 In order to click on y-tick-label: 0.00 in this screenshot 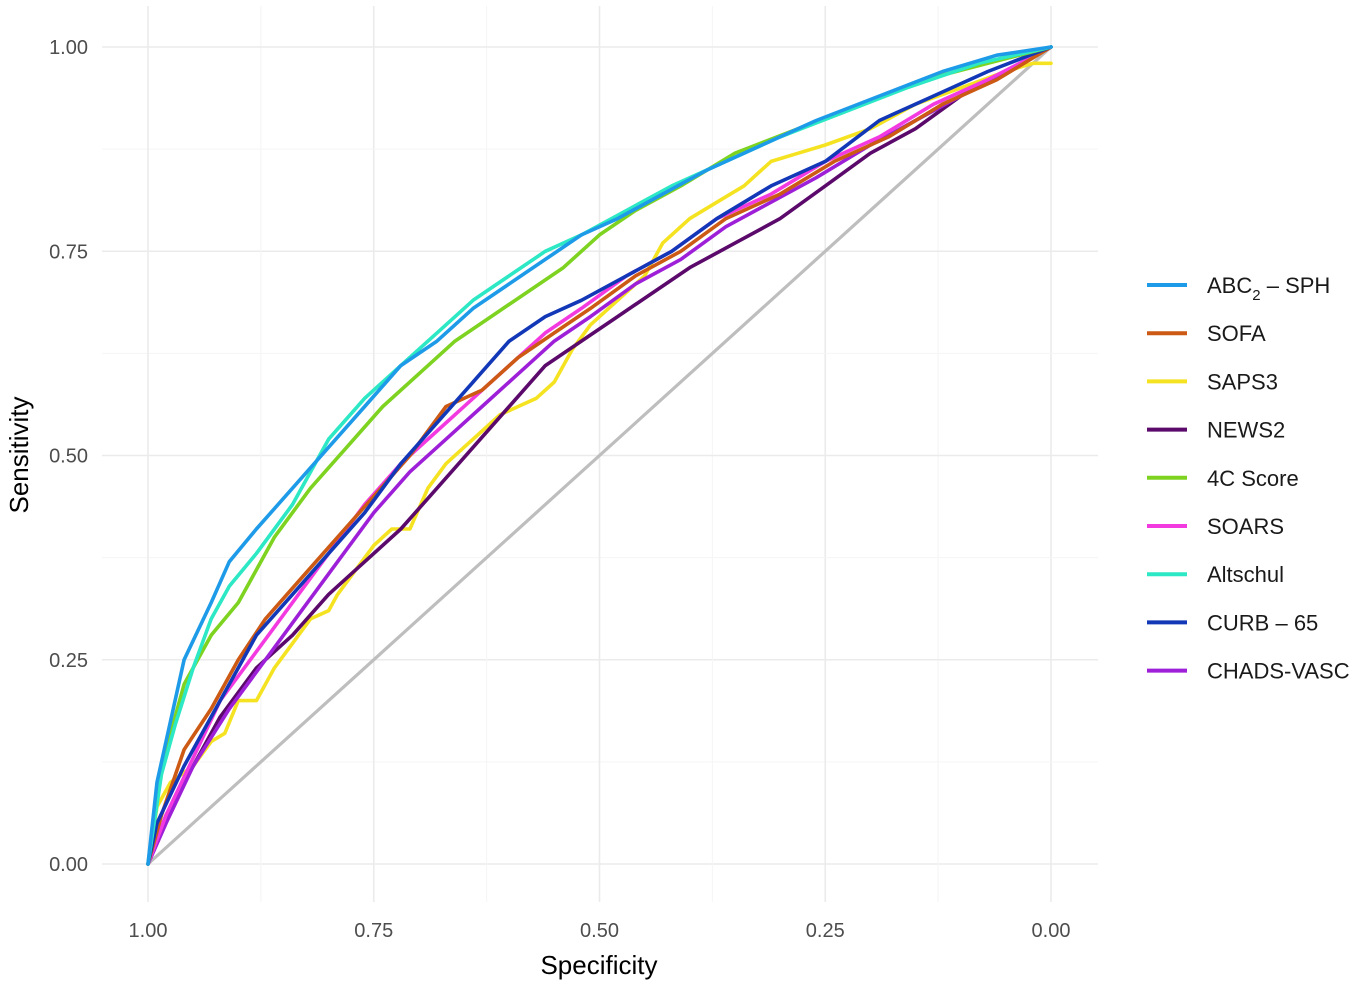, I will do `click(68, 865)`.